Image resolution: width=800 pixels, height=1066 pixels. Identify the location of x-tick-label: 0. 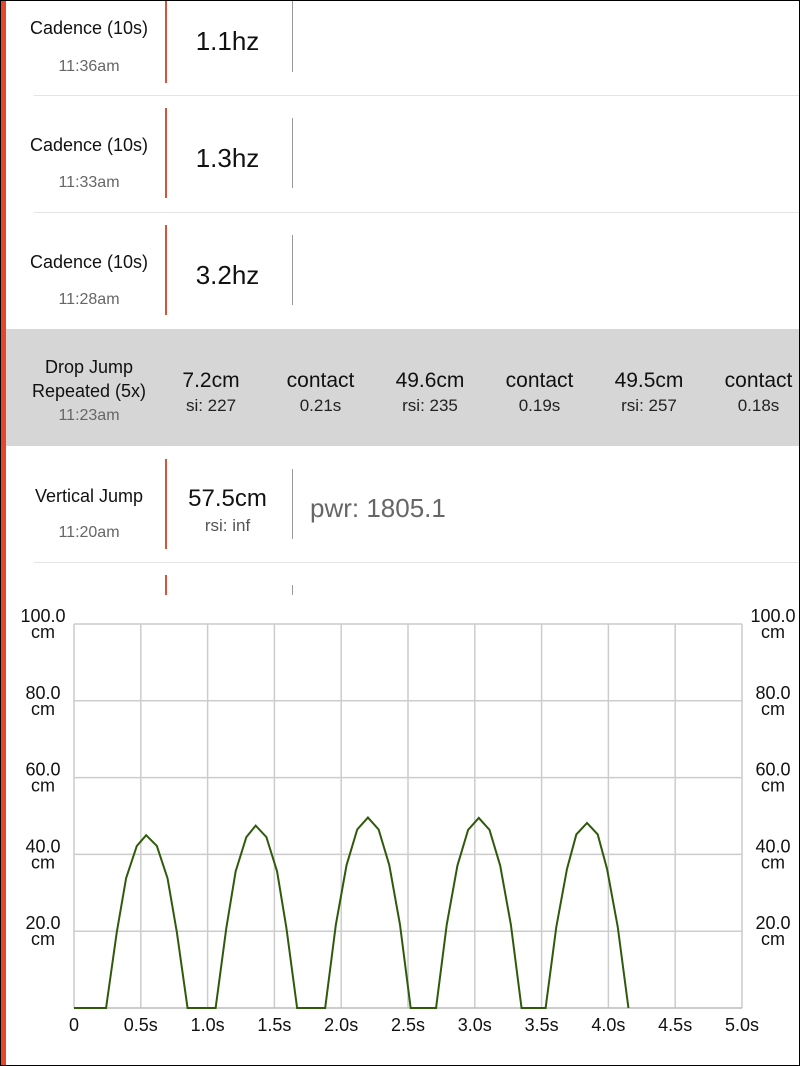
(74, 1025).